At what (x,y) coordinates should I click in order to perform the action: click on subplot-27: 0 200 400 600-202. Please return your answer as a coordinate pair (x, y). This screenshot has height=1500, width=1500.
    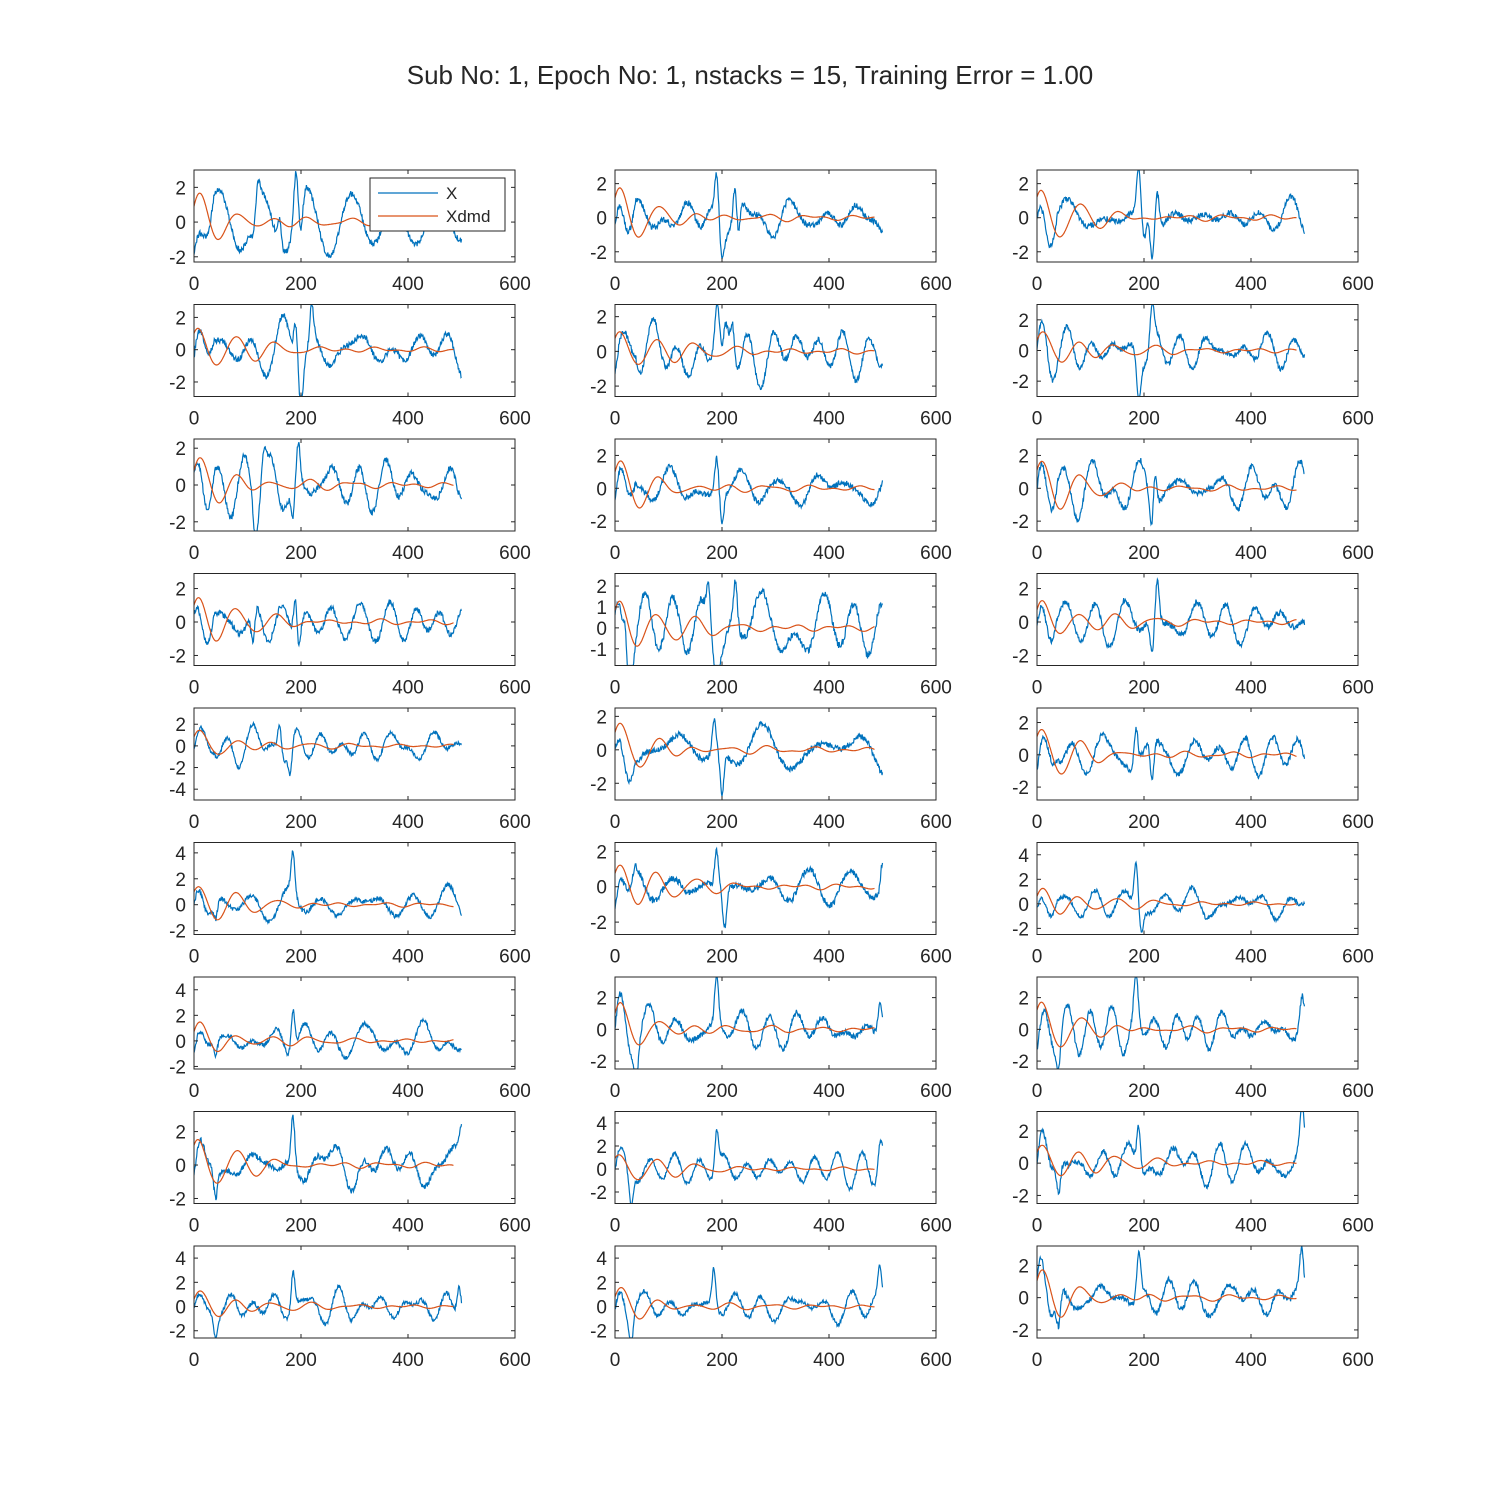
    Looking at the image, I should click on (1193, 1308).